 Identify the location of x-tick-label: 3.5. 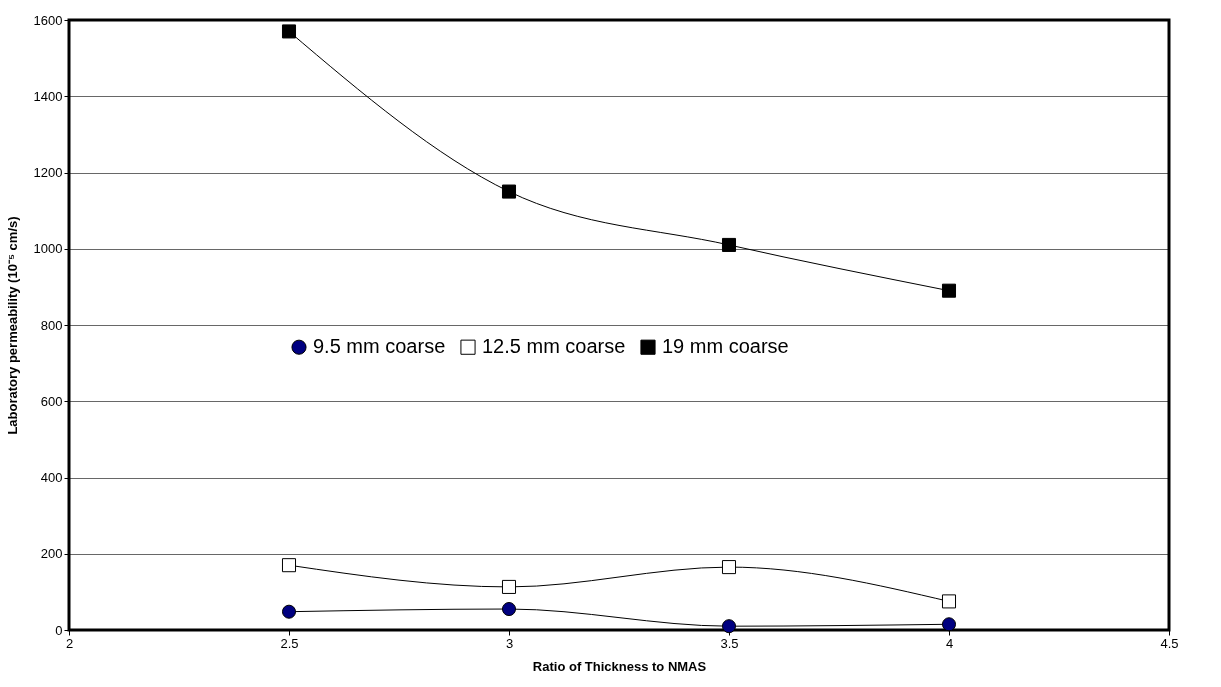
(729, 643).